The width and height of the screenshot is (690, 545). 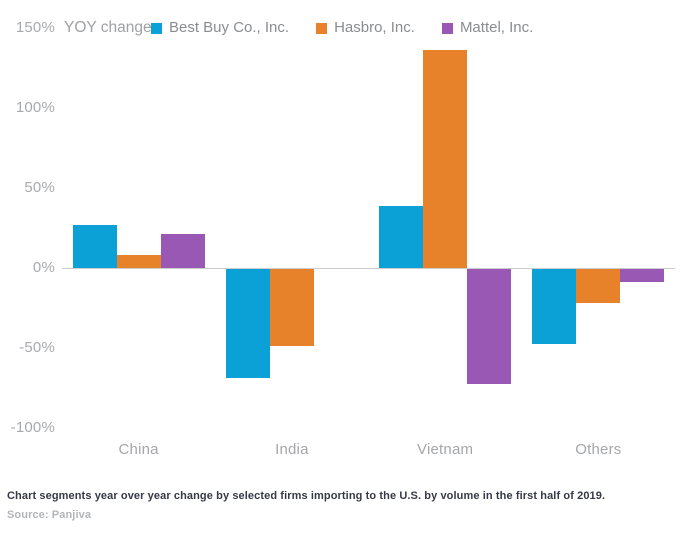 What do you see at coordinates (401, 236) in the screenshot?
I see `bar-best-buy-co-inc-vietnam` at bounding box center [401, 236].